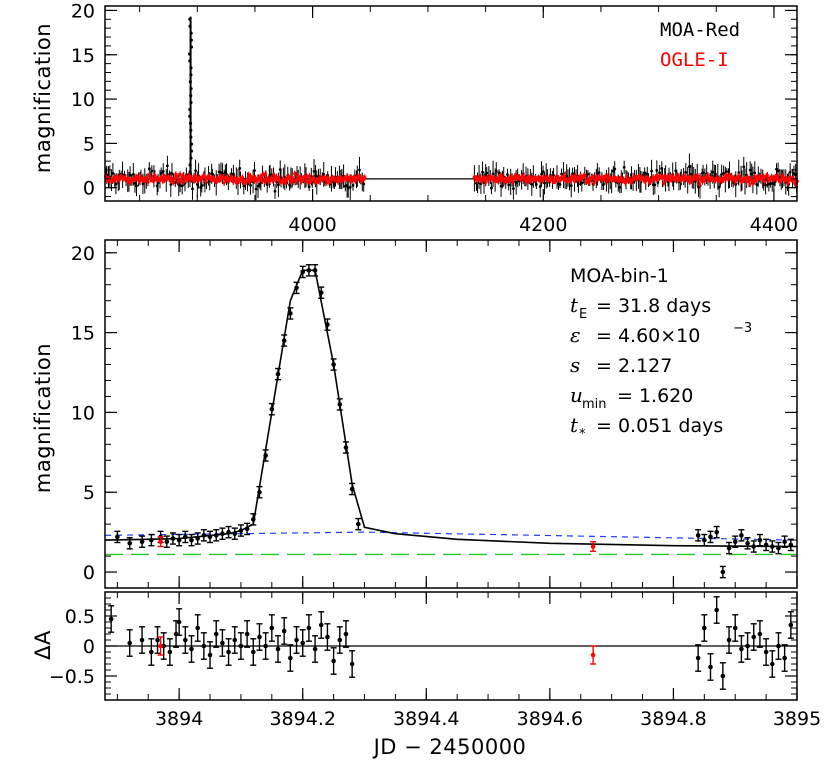 This screenshot has width=831, height=763. I want to click on legend-moa-red: MOA-Red, so click(700, 30).